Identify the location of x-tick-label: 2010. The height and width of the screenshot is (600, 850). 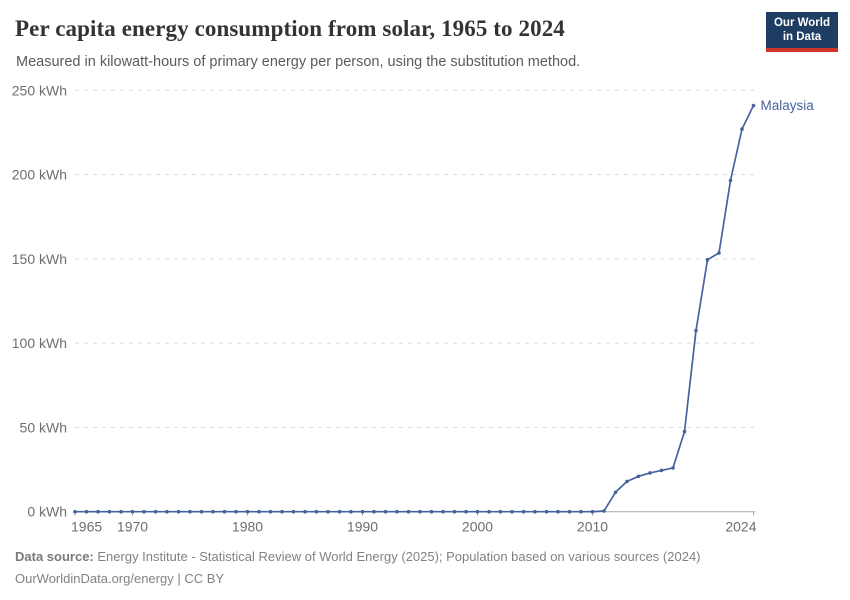
(592, 527).